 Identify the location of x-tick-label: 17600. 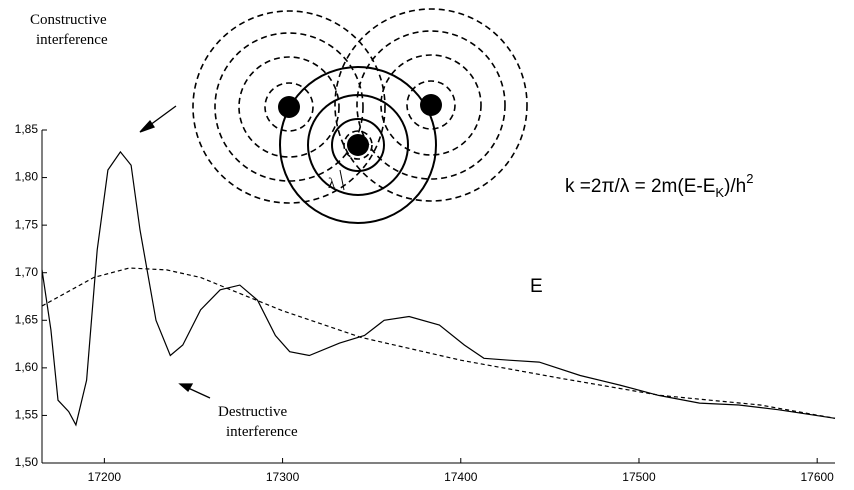
(817, 477).